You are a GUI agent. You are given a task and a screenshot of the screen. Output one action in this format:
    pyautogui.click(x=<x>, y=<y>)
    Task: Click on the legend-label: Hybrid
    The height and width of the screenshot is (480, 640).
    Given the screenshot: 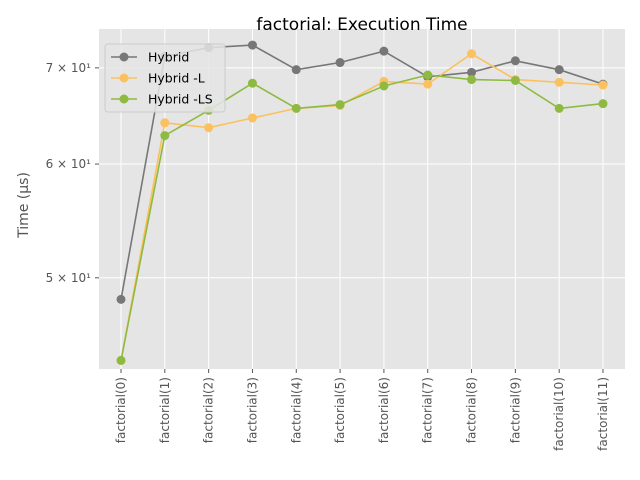 What is the action you would take?
    pyautogui.click(x=168, y=57)
    